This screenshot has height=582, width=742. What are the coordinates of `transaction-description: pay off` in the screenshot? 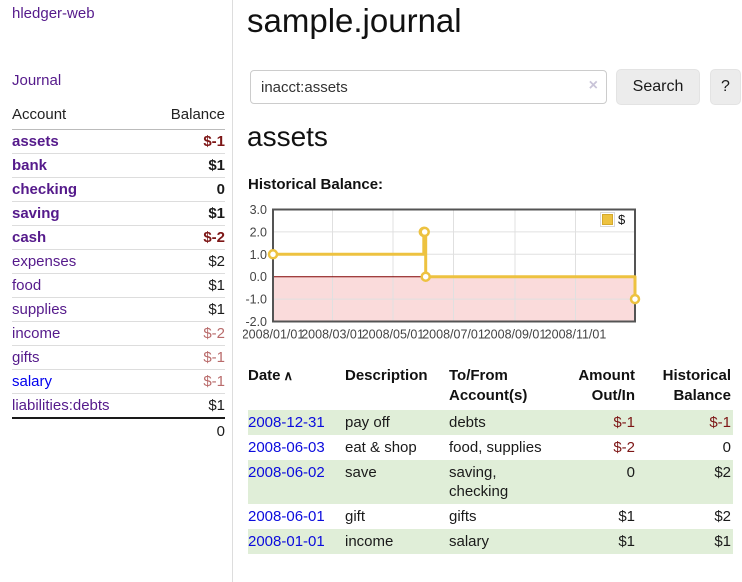 It's located at (367, 422).